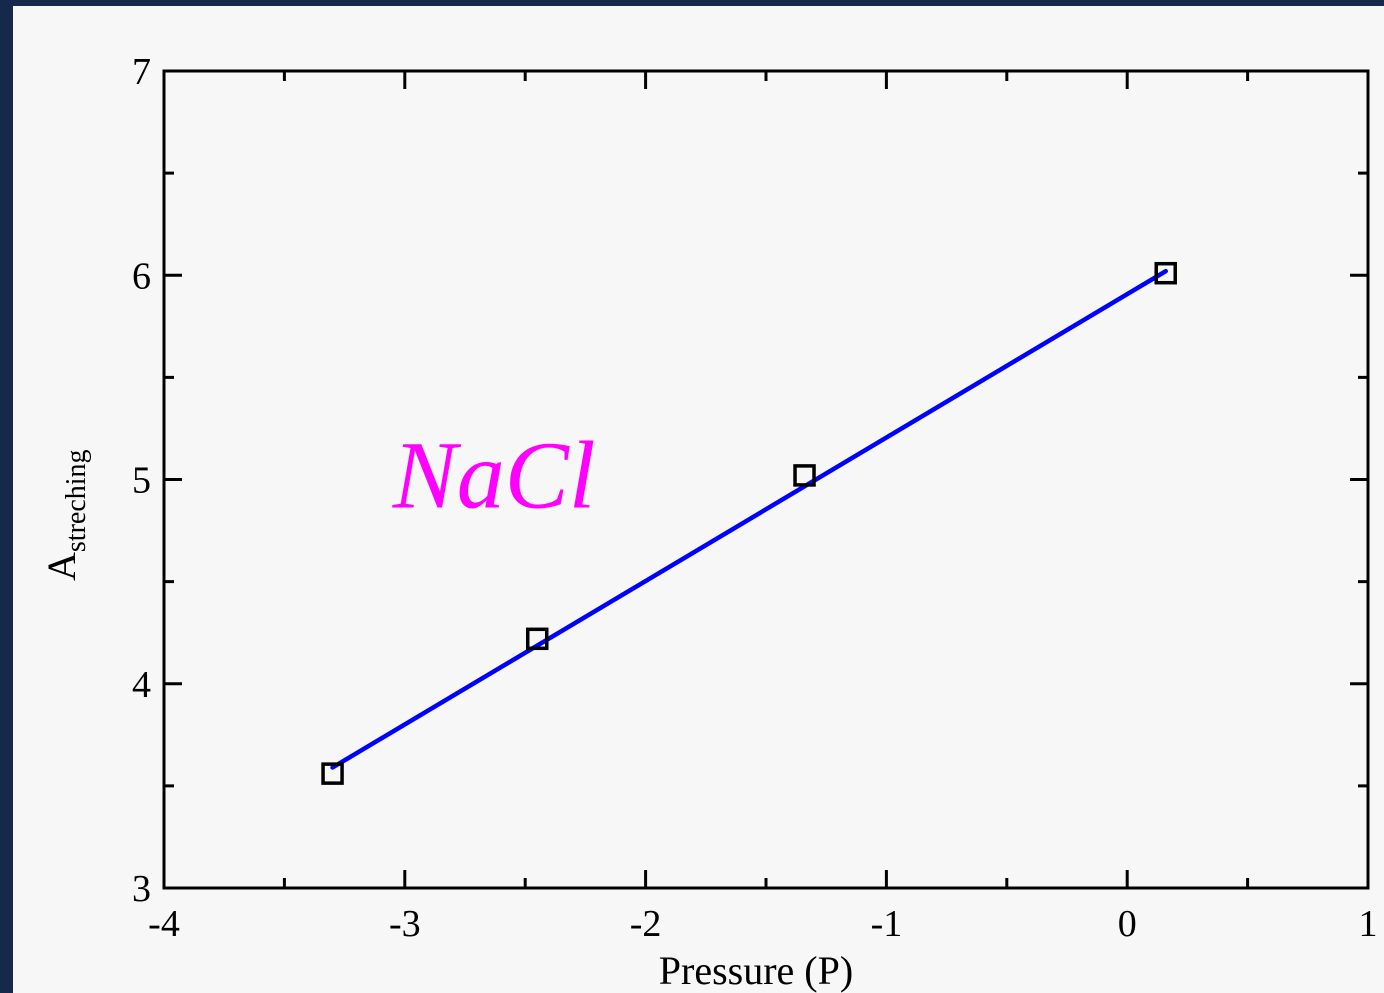  I want to click on x-axis-title: Pressure (P), so click(756, 970).